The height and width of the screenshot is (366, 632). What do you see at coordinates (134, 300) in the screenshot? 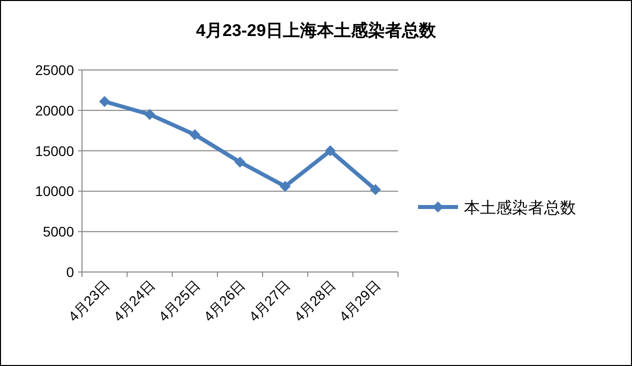
I see `x-tick-label: 4月24日` at bounding box center [134, 300].